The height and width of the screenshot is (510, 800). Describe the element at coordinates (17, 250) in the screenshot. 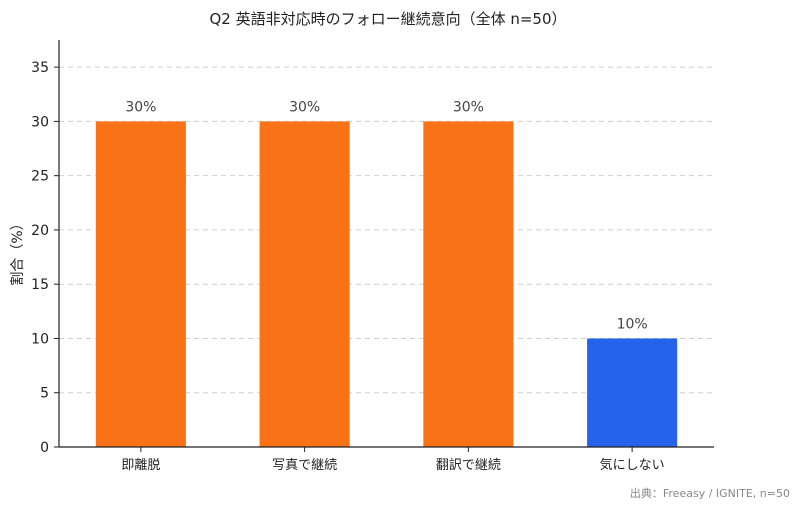

I see `y-axis-label: 割合（%）` at that location.